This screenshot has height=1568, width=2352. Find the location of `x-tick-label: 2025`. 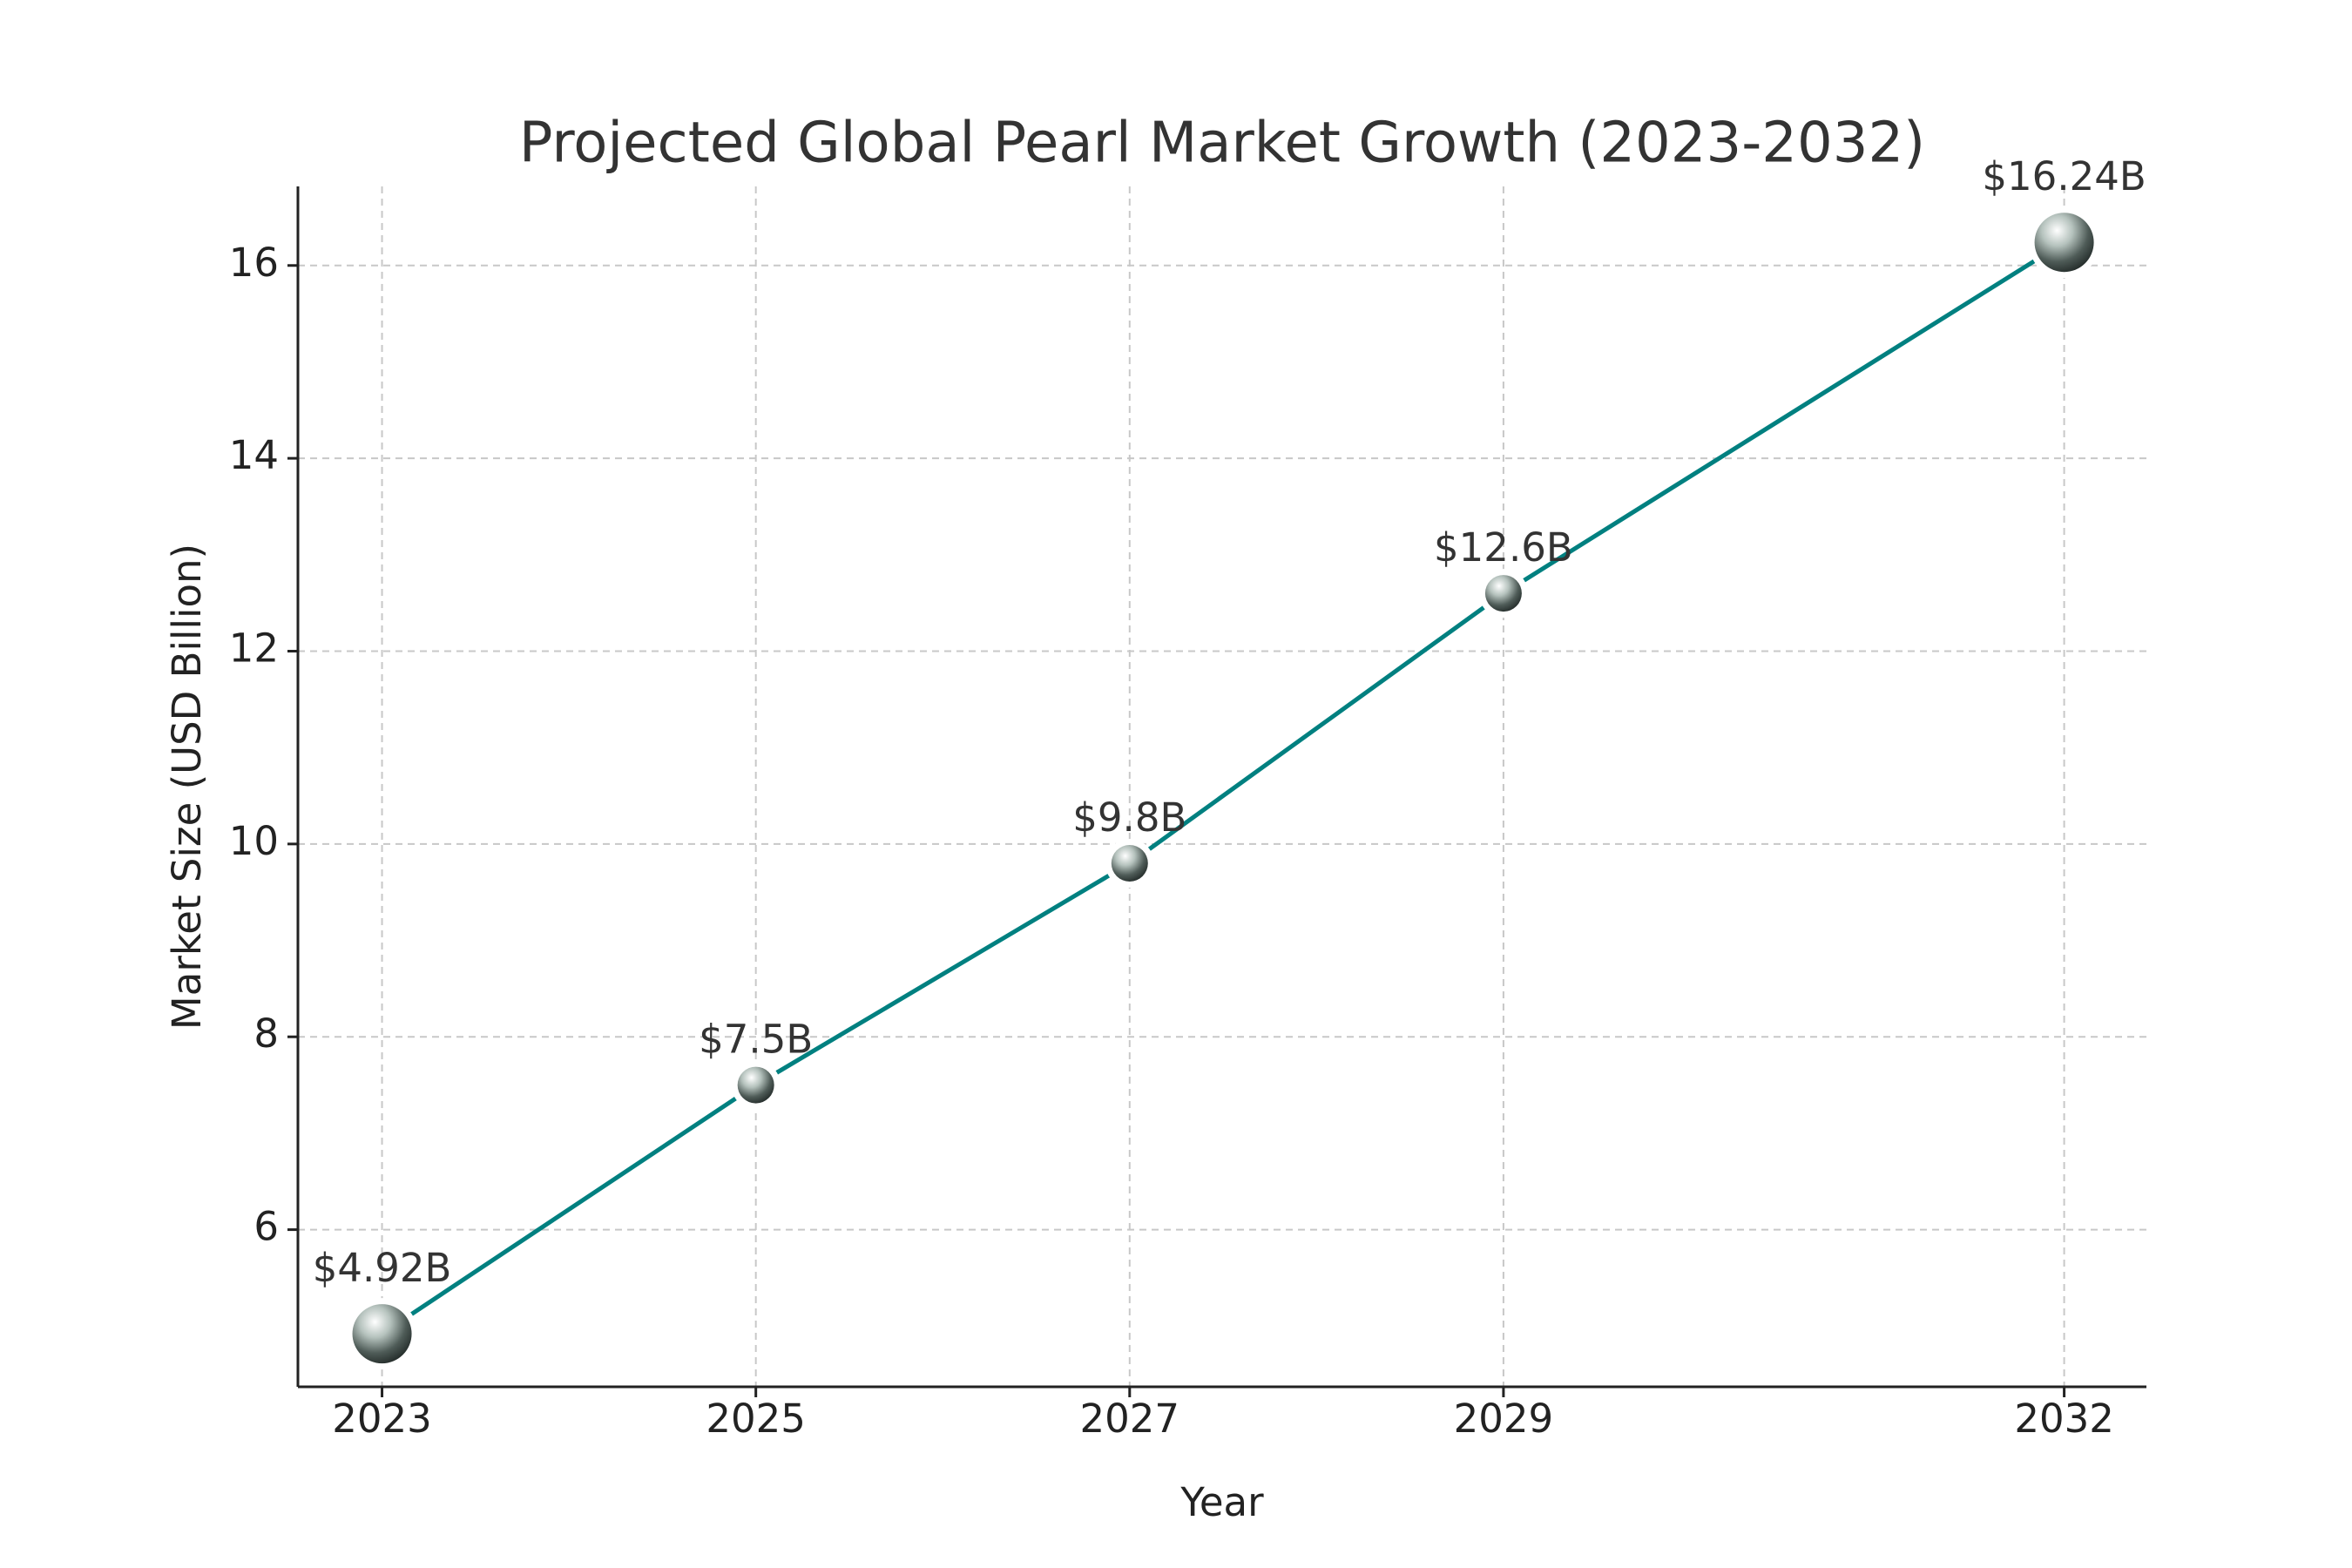

x-tick-label: 2025 is located at coordinates (756, 1419).